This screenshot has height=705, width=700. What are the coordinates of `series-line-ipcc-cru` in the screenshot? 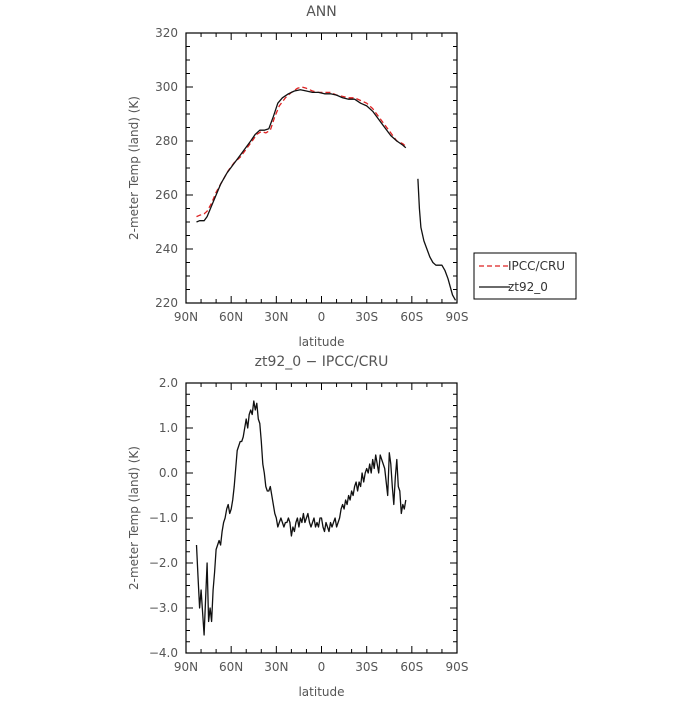 It's located at (301, 152).